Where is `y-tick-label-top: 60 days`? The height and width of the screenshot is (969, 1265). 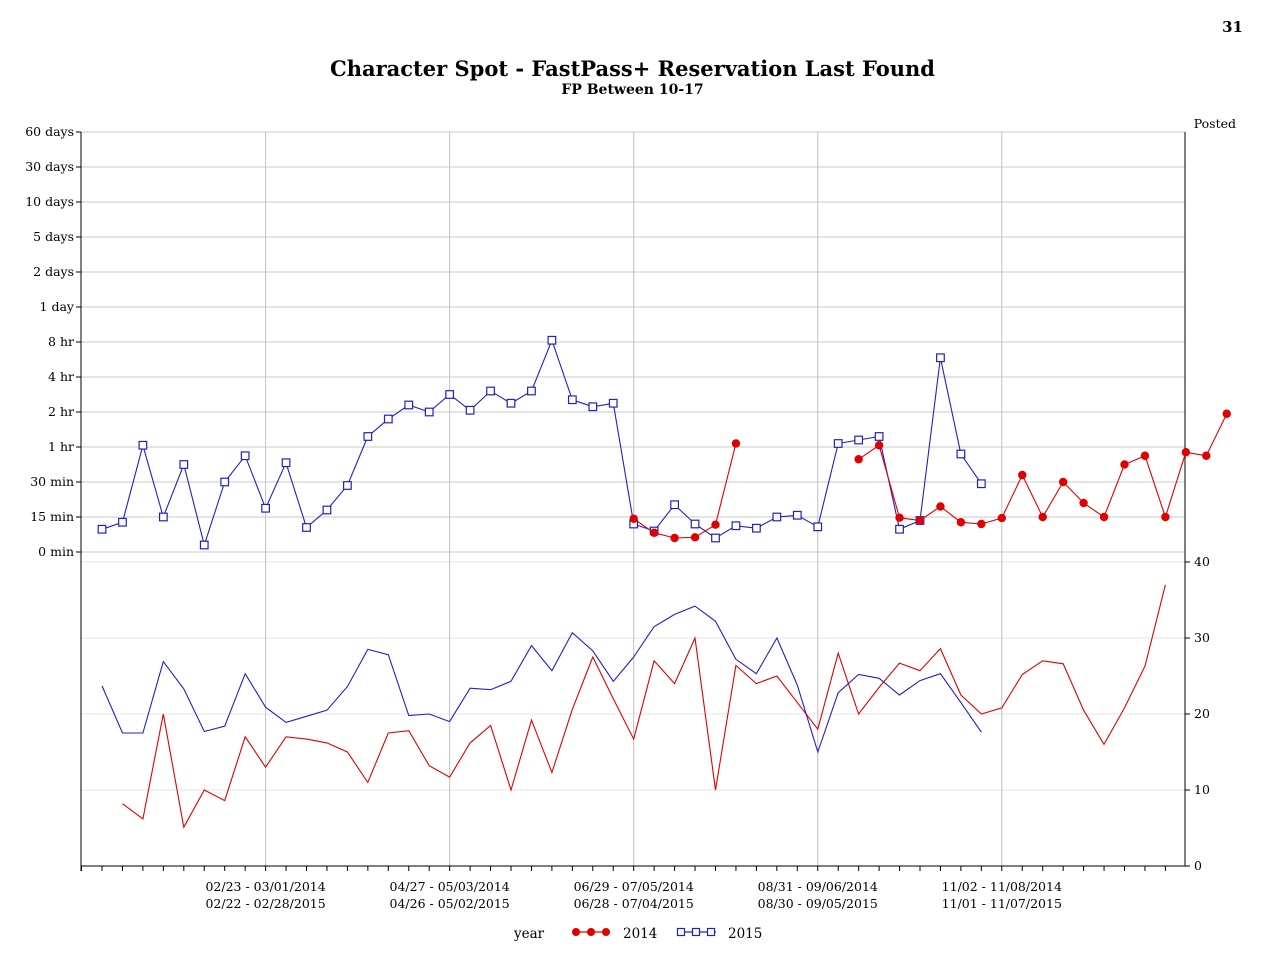 y-tick-label-top: 60 days is located at coordinates (49, 131).